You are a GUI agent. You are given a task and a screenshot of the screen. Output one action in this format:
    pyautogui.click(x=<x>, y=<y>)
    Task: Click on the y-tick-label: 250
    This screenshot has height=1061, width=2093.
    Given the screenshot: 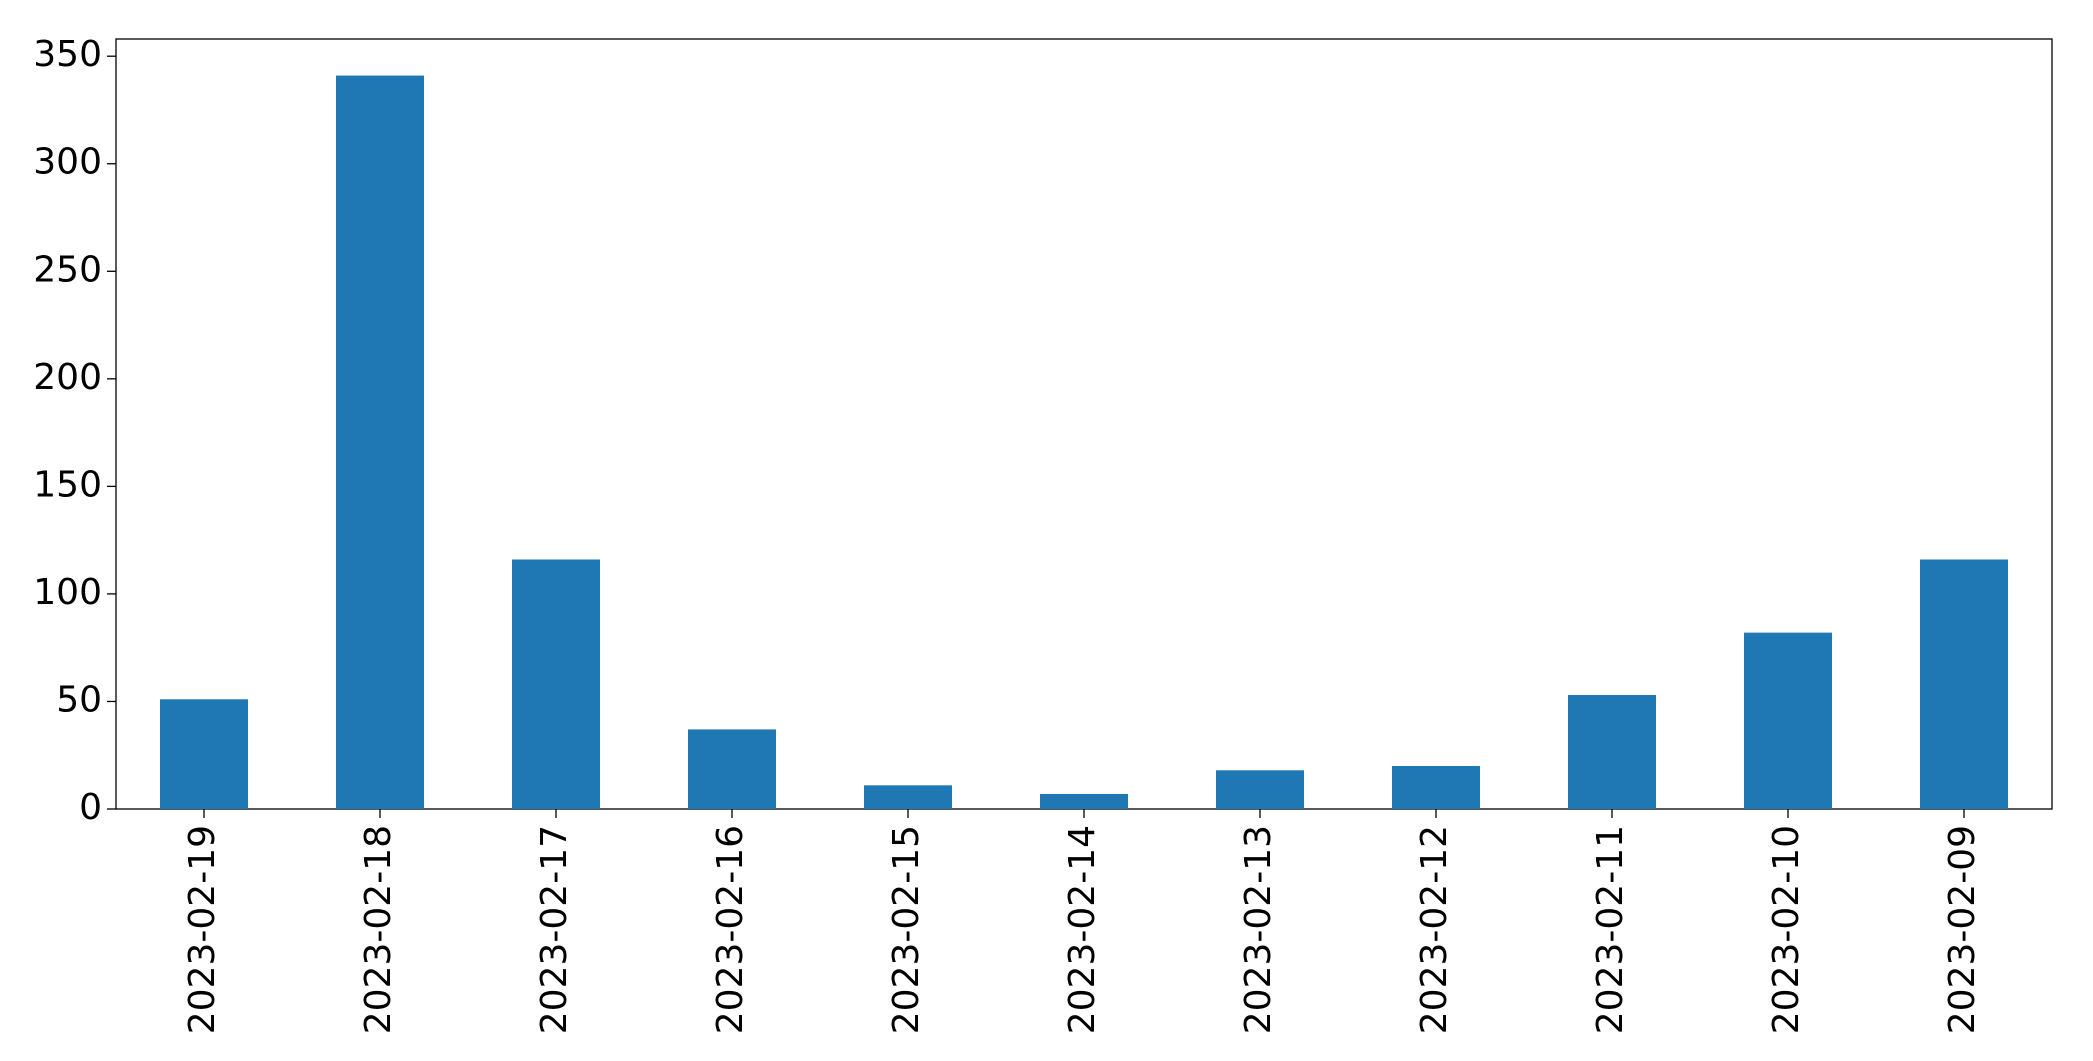 What is the action you would take?
    pyautogui.click(x=67, y=269)
    